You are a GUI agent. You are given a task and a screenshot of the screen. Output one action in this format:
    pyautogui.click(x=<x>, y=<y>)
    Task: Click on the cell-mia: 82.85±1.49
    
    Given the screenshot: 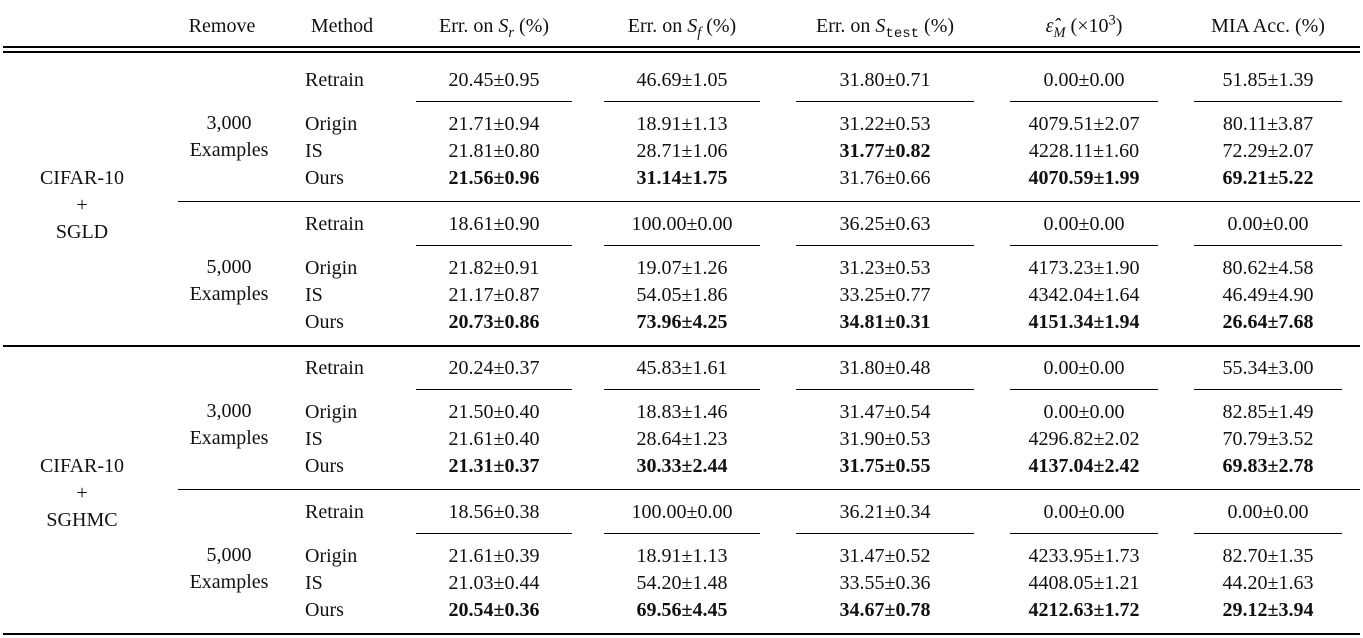 What is the action you would take?
    pyautogui.click(x=1268, y=412)
    